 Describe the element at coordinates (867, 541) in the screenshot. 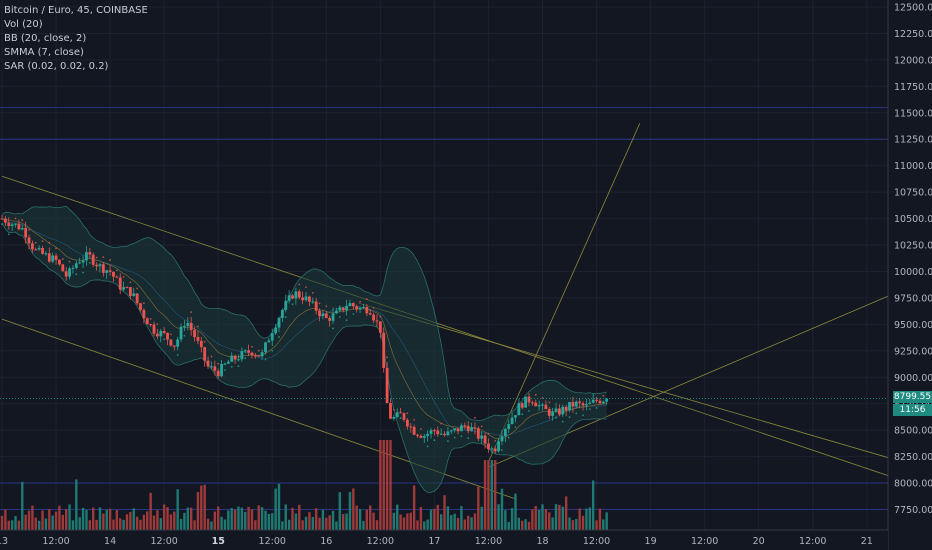

I see `x-tick-label: 21` at that location.